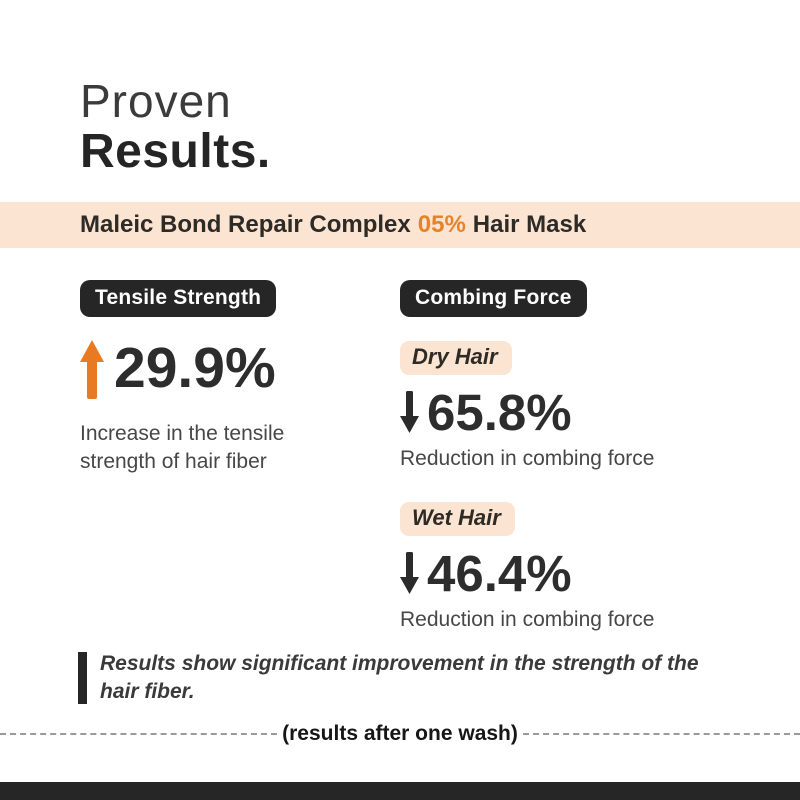 This screenshot has height=800, width=800. I want to click on footer-dash-line-right, so click(661, 734).